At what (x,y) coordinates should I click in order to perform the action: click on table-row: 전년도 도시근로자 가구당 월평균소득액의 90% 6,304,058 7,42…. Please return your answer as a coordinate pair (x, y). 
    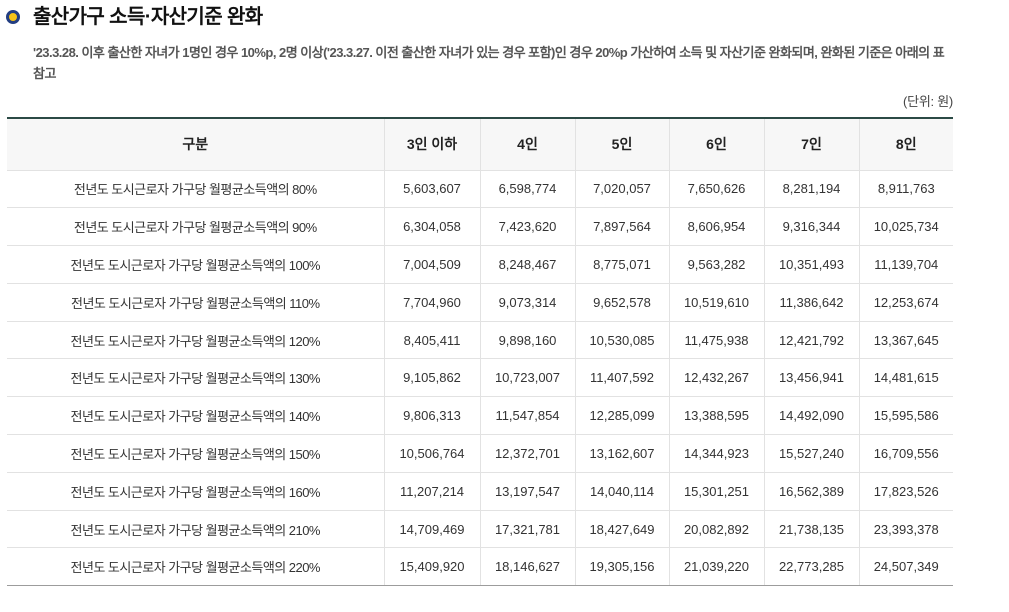
    Looking at the image, I should click on (480, 227).